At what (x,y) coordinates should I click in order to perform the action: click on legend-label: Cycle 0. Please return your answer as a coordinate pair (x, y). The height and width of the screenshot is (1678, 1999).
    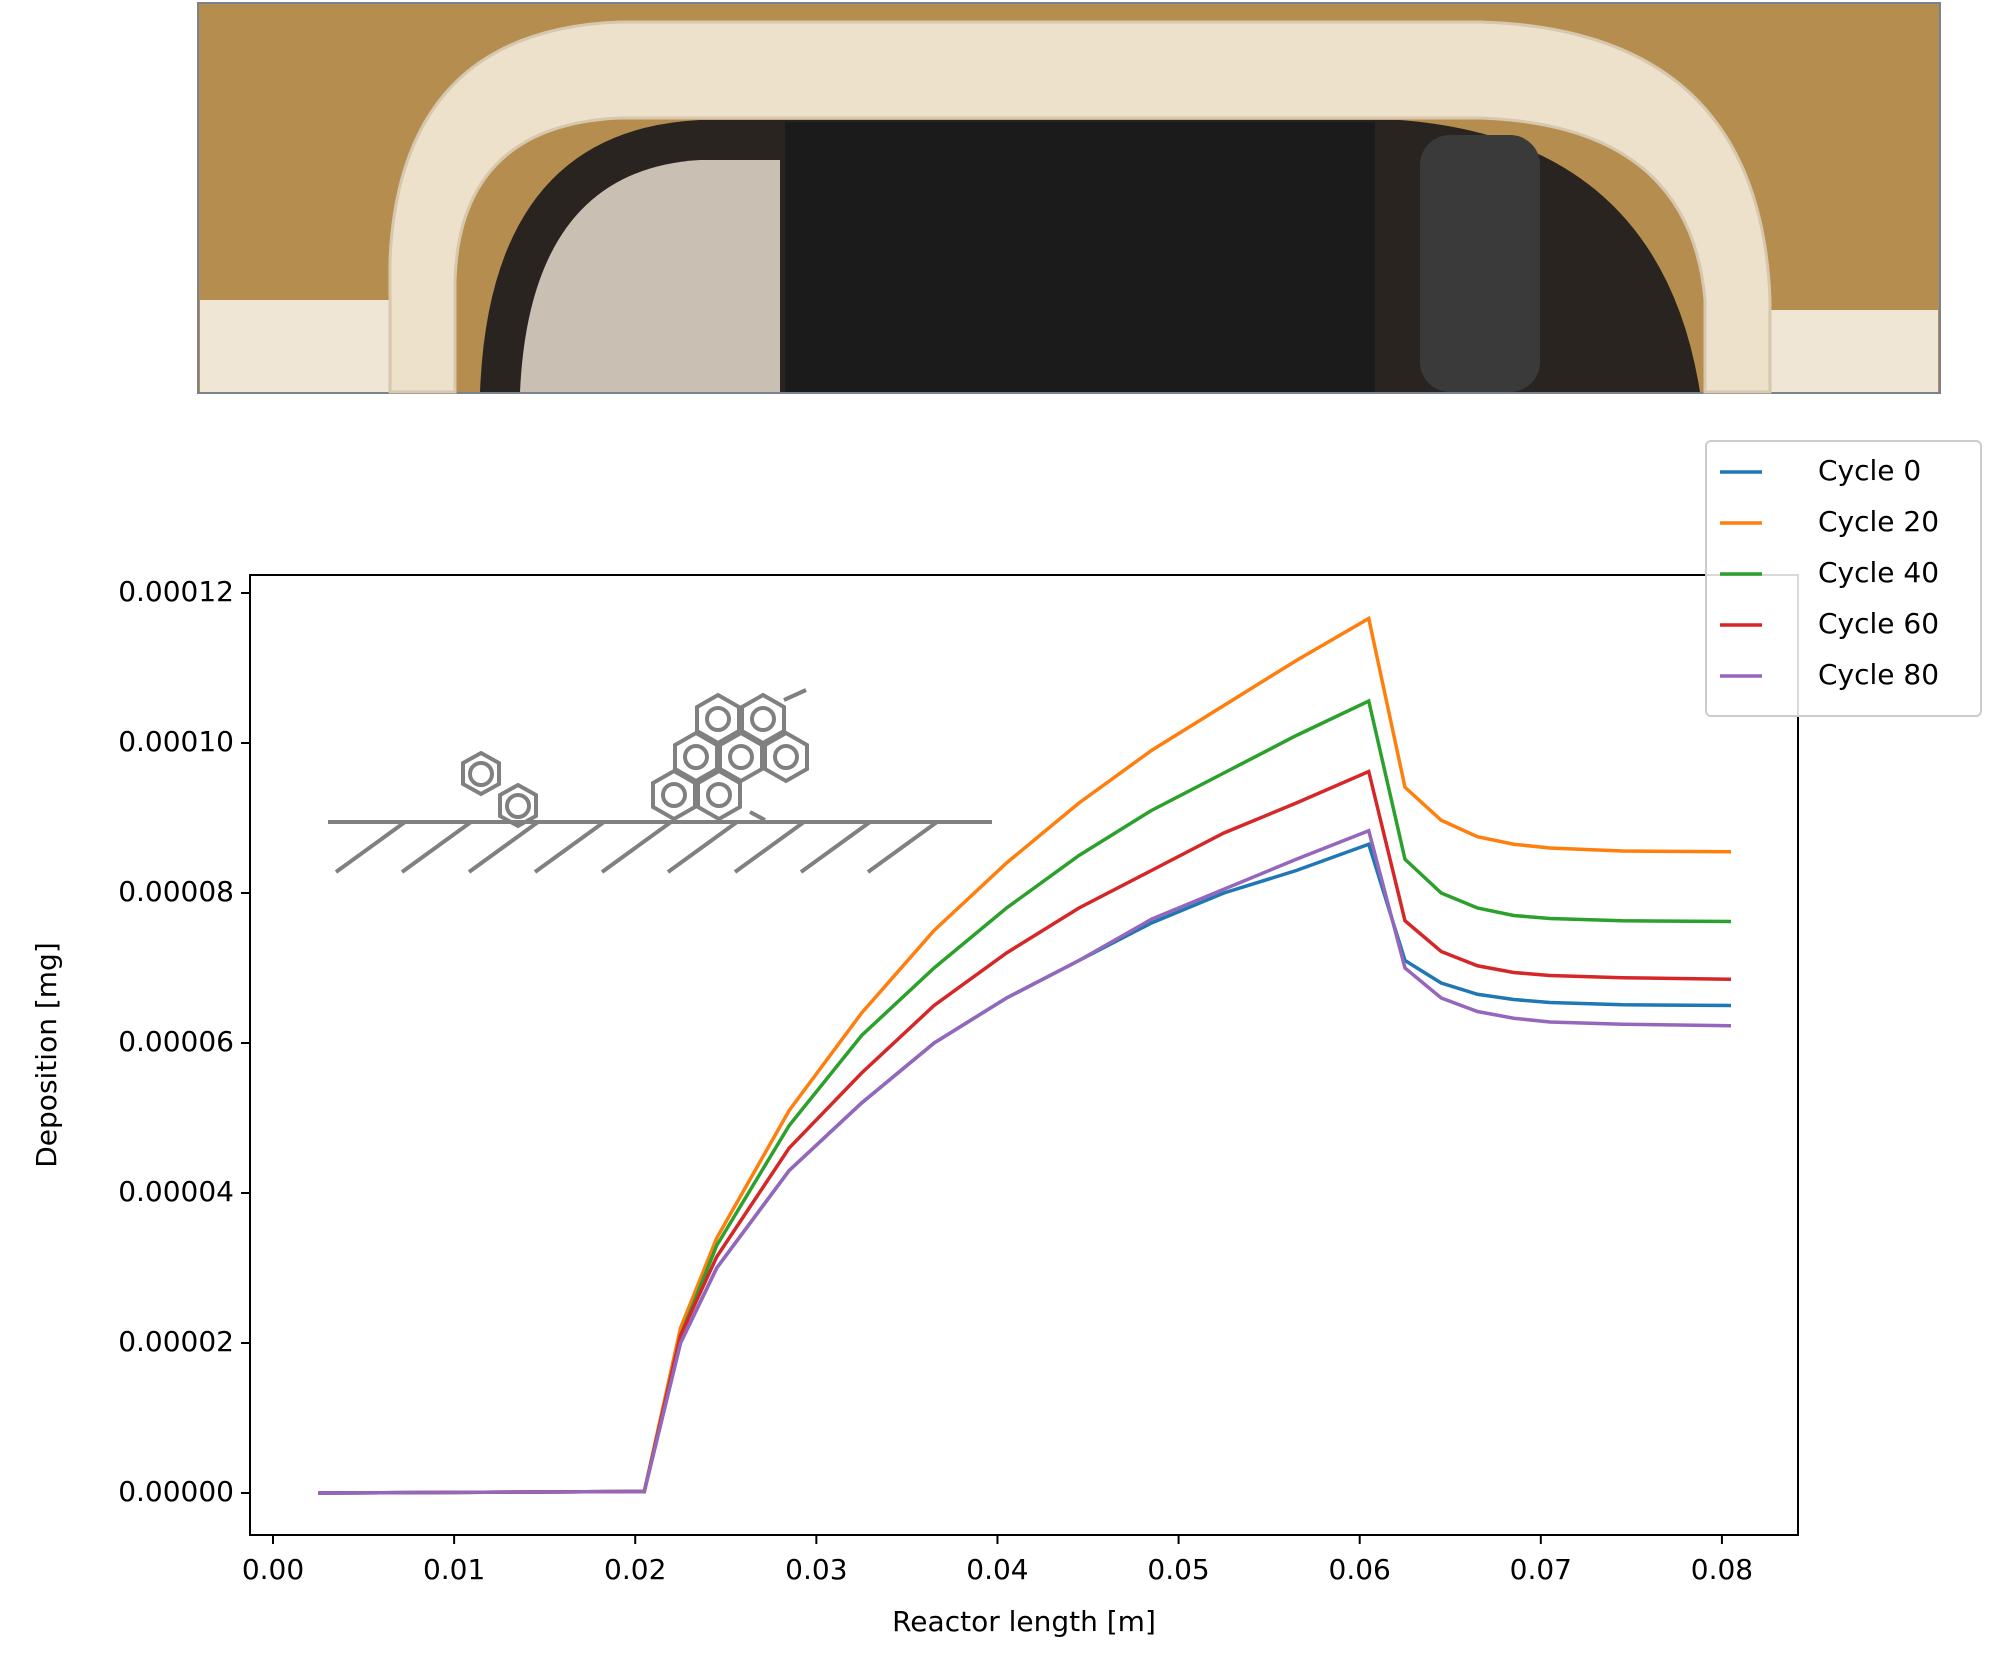
    Looking at the image, I should click on (1869, 470).